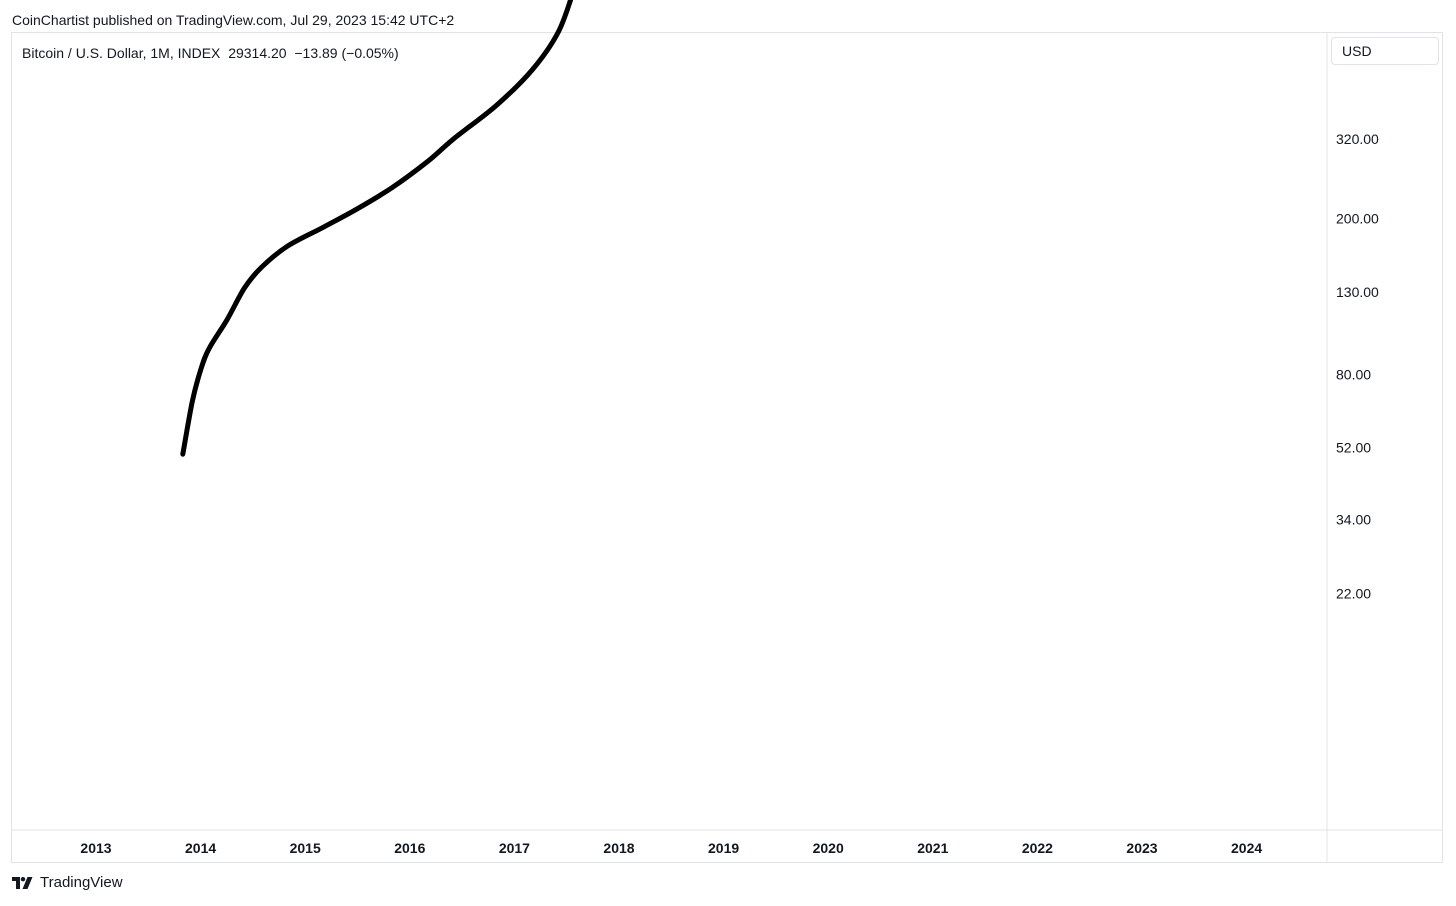  What do you see at coordinates (1357, 292) in the screenshot?
I see `y-tick-label: 130.00` at bounding box center [1357, 292].